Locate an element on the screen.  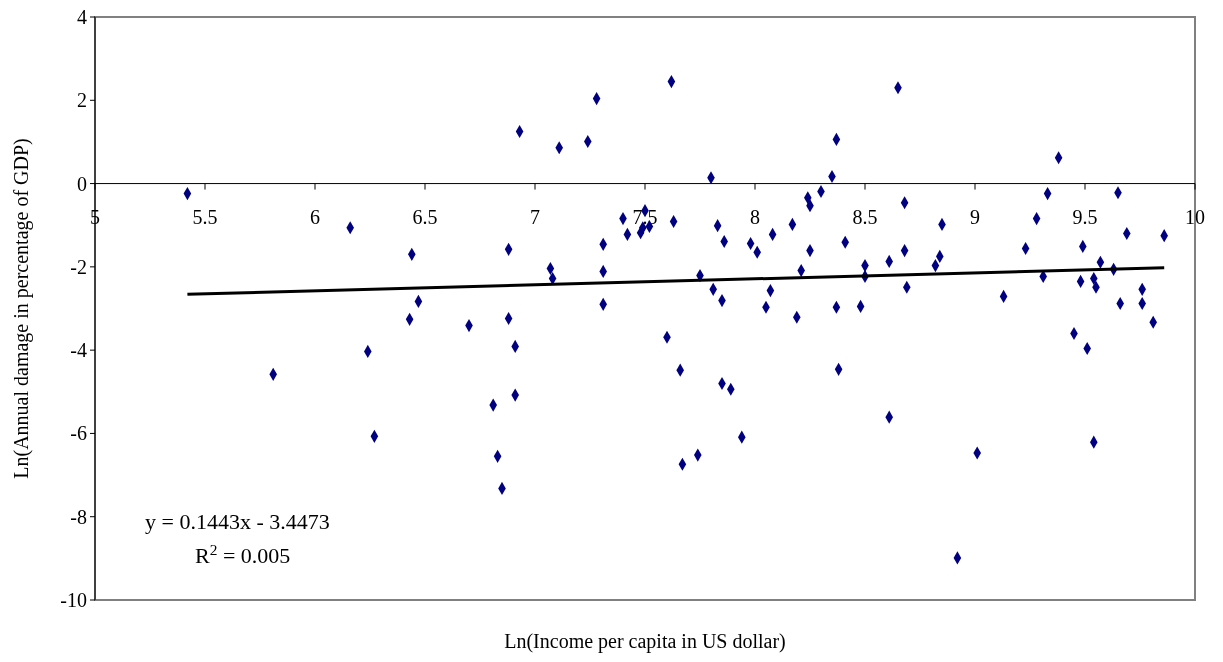
x-tick-label: 7 is located at coordinates (535, 216).